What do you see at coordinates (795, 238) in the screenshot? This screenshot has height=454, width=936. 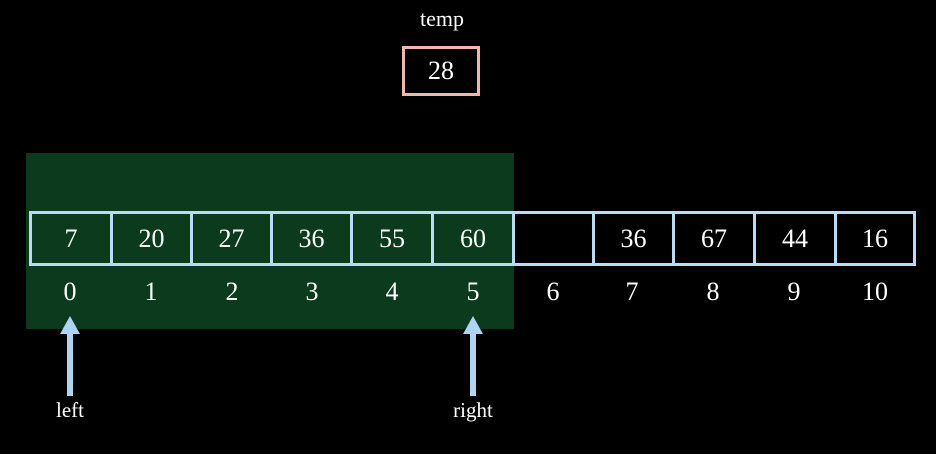 I see `array-cell-9: 44` at bounding box center [795, 238].